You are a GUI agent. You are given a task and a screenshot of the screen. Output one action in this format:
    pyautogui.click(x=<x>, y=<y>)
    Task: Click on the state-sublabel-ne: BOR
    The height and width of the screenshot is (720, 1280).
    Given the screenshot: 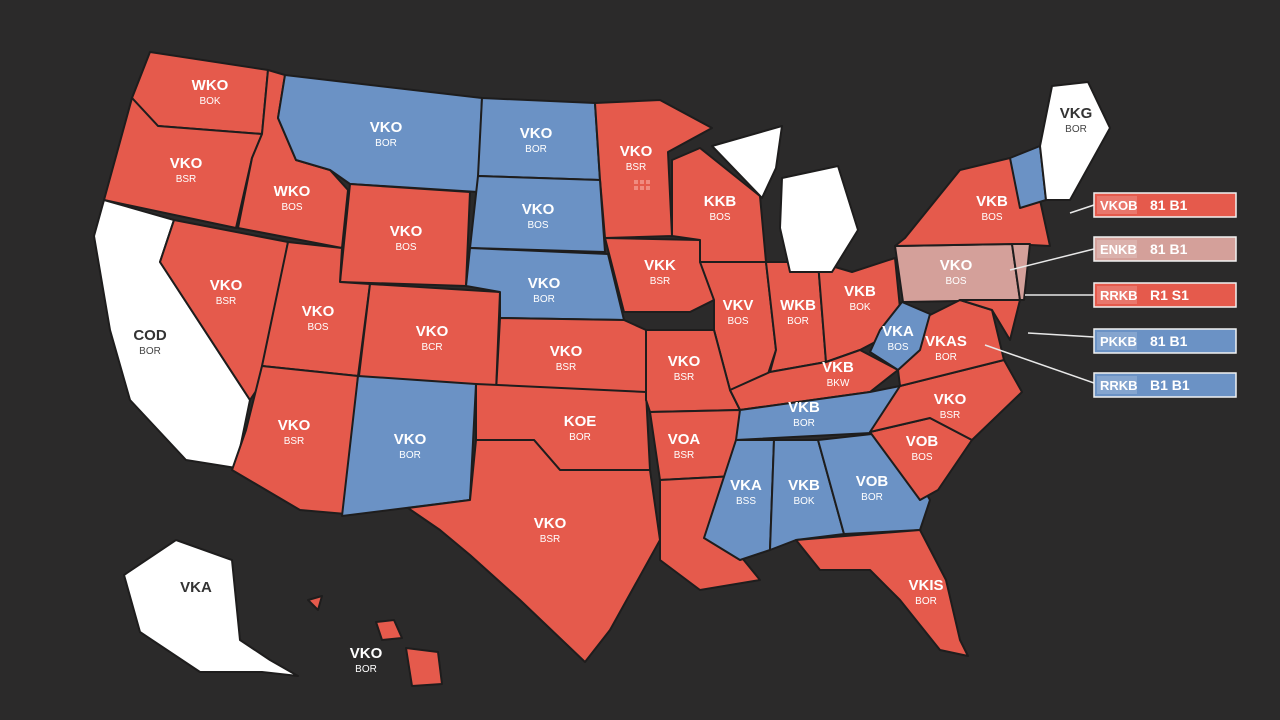 What is the action you would take?
    pyautogui.click(x=544, y=299)
    